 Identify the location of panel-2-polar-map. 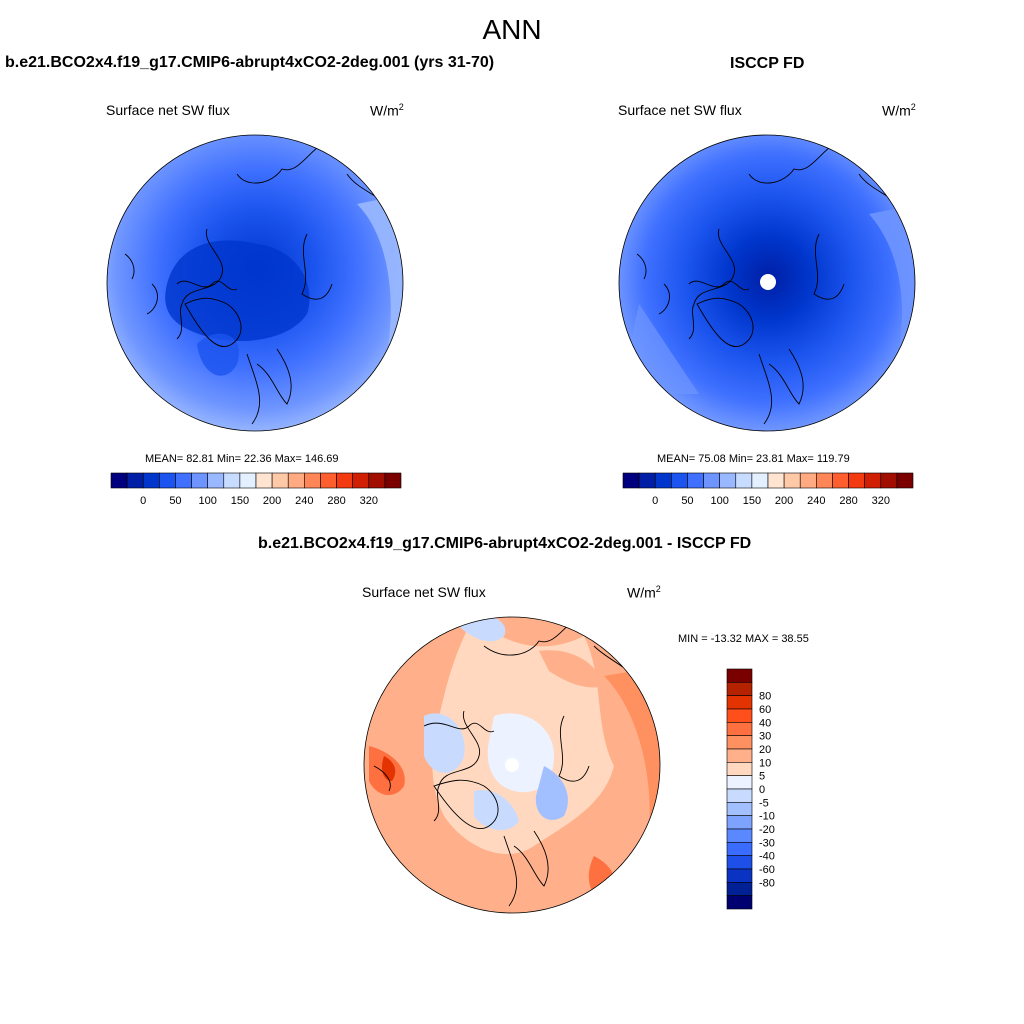
(767, 283).